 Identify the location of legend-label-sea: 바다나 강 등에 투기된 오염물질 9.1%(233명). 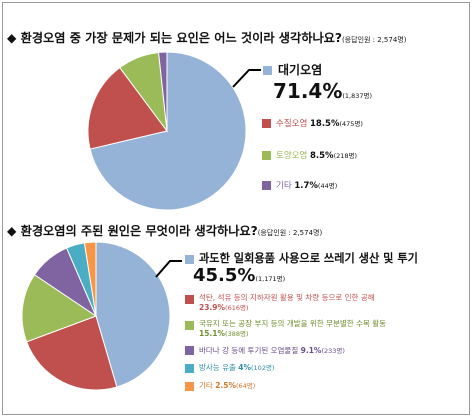
(272, 350).